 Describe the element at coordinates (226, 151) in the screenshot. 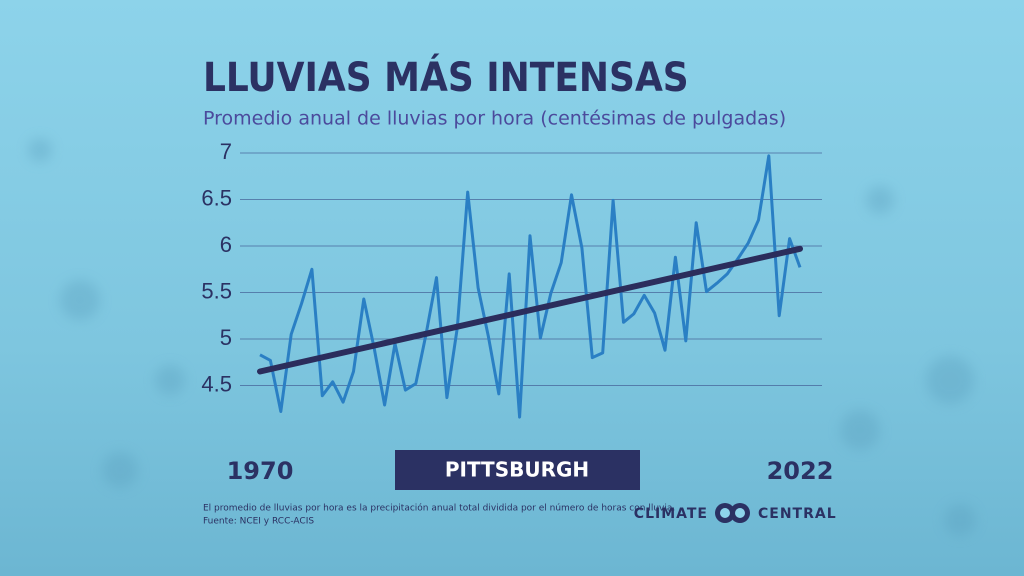

I see `y-tick-label: 7` at that location.